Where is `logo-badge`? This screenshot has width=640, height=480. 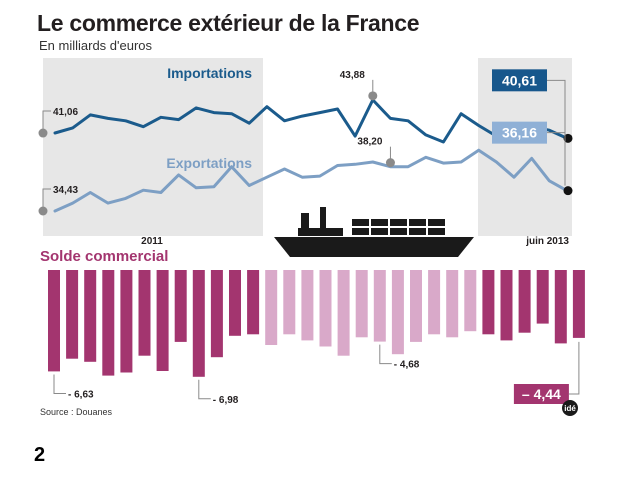
logo-badge is located at coordinates (570, 408).